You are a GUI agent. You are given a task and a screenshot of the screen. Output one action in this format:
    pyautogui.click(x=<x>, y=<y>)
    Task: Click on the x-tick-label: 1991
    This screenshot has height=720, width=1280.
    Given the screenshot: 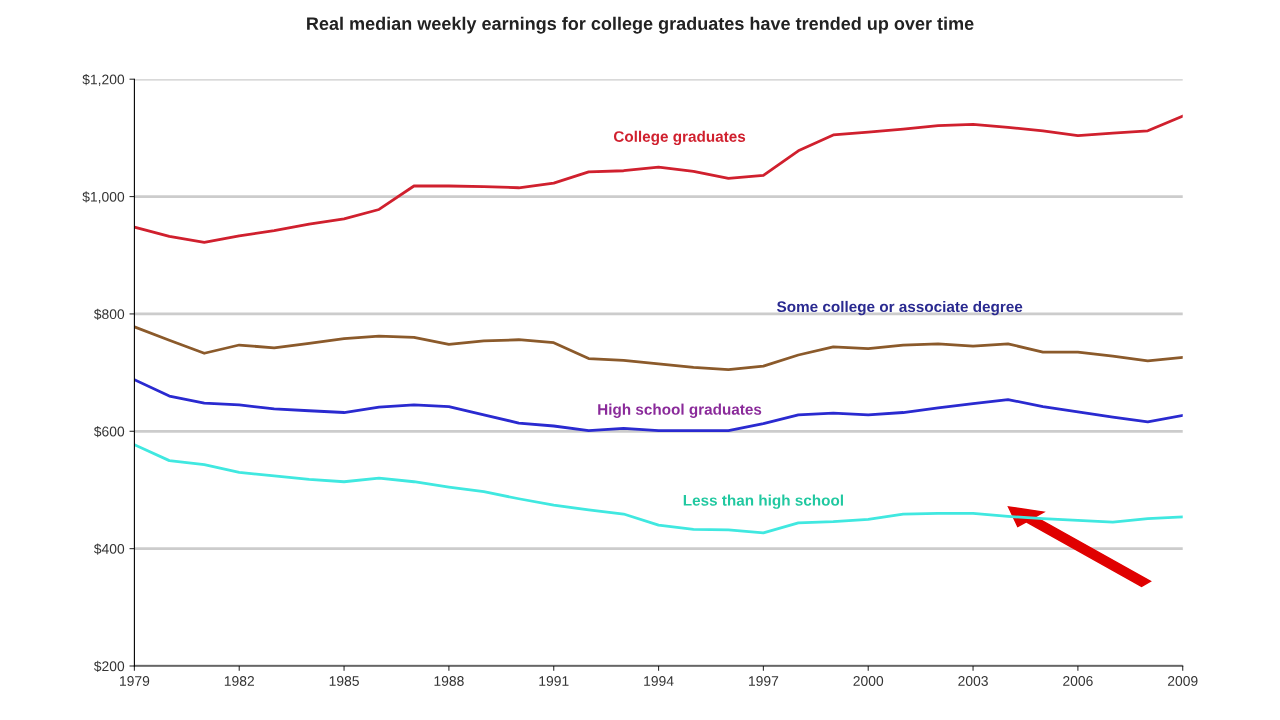 What is the action you would take?
    pyautogui.click(x=554, y=681)
    